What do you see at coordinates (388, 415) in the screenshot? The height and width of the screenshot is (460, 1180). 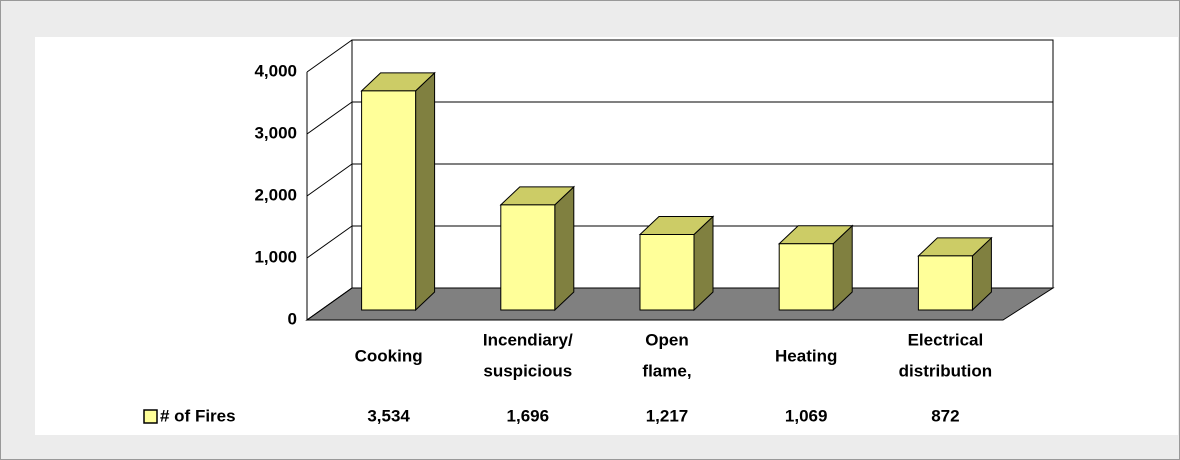 I see `data-table-value: 3,534` at bounding box center [388, 415].